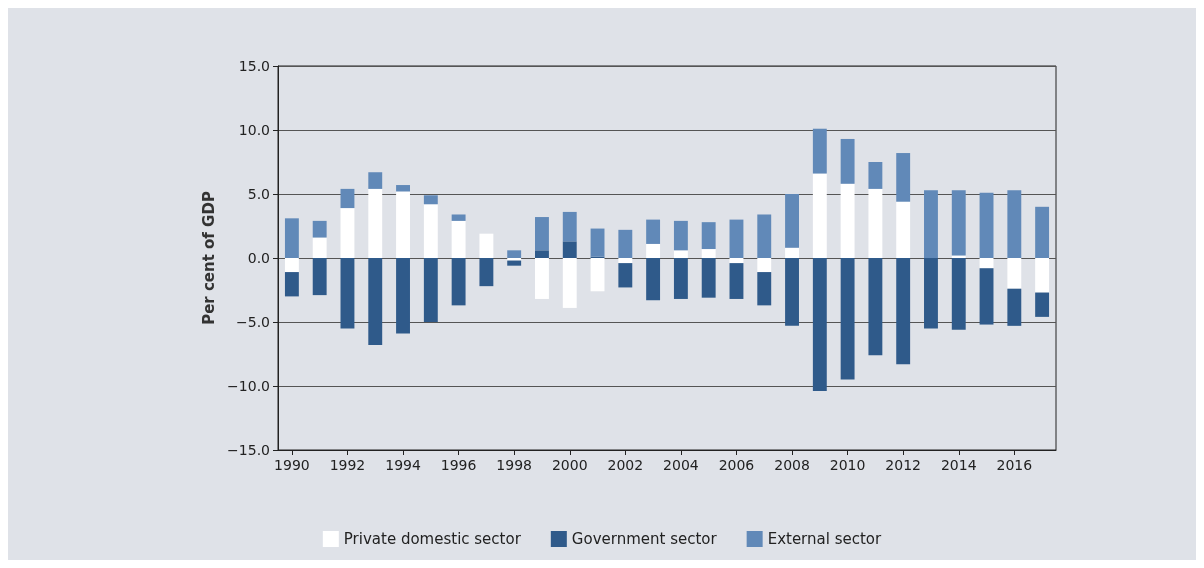 The width and height of the screenshot is (1204, 568). Describe the element at coordinates (958, 465) in the screenshot. I see `x-tick-label: 2014` at that location.